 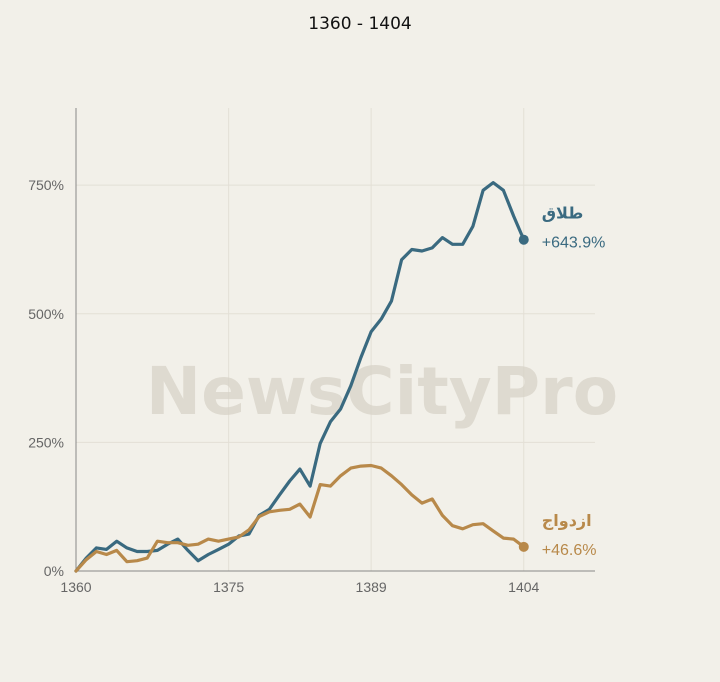 I want to click on marriage-end-point, so click(x=523, y=546).